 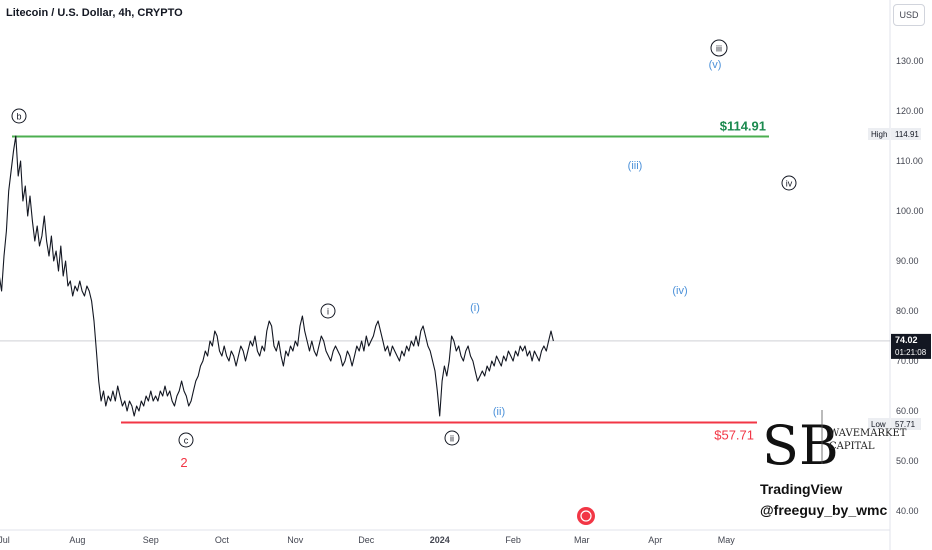 What do you see at coordinates (679, 291) in the screenshot?
I see `wave-label: (iv)` at bounding box center [679, 291].